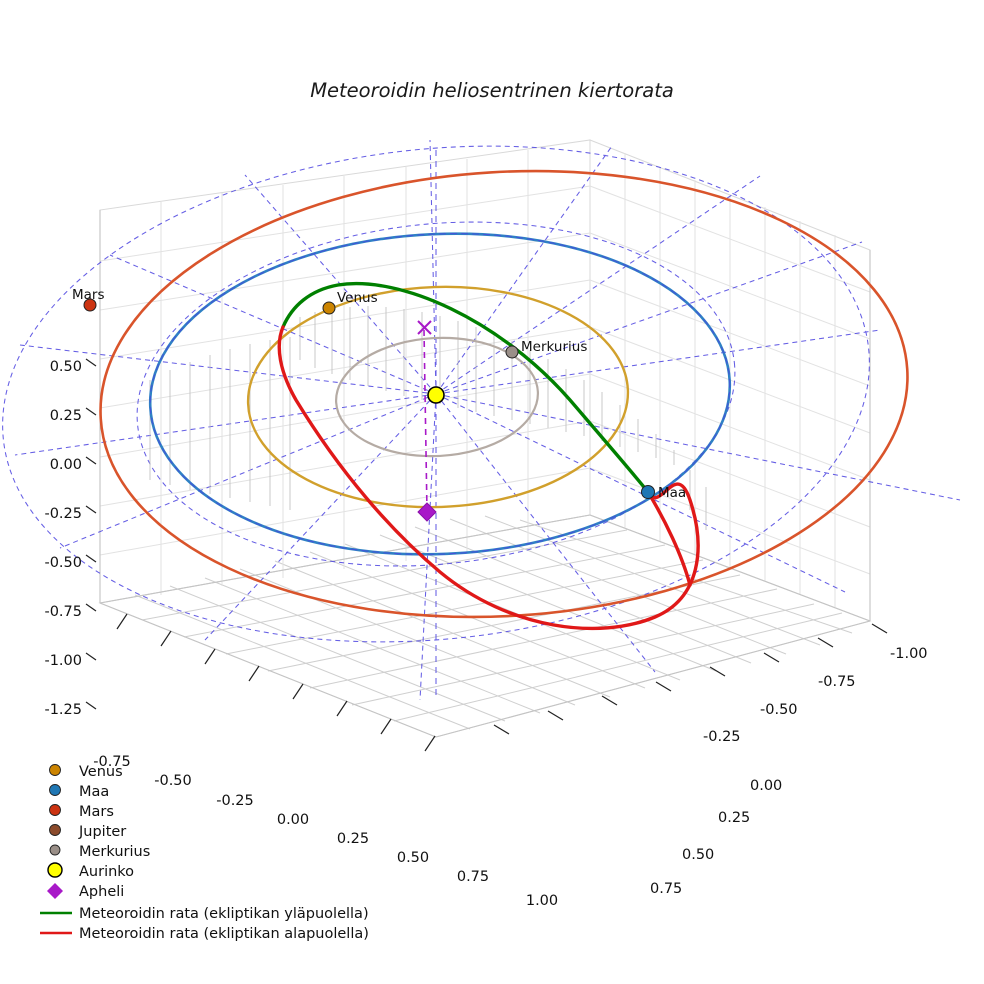 The width and height of the screenshot is (984, 984). I want to click on legend-label-apheli: Apheli, so click(101, 892).